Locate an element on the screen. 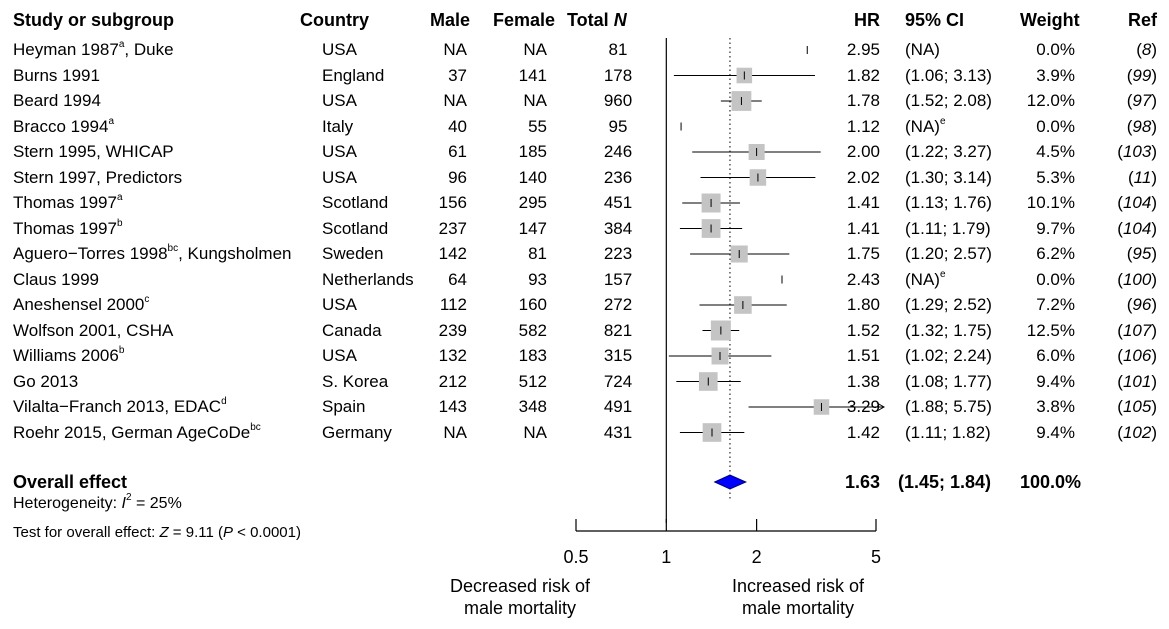 Image resolution: width=1169 pixels, height=629 pixels. row-female: 183 is located at coordinates (532, 355).